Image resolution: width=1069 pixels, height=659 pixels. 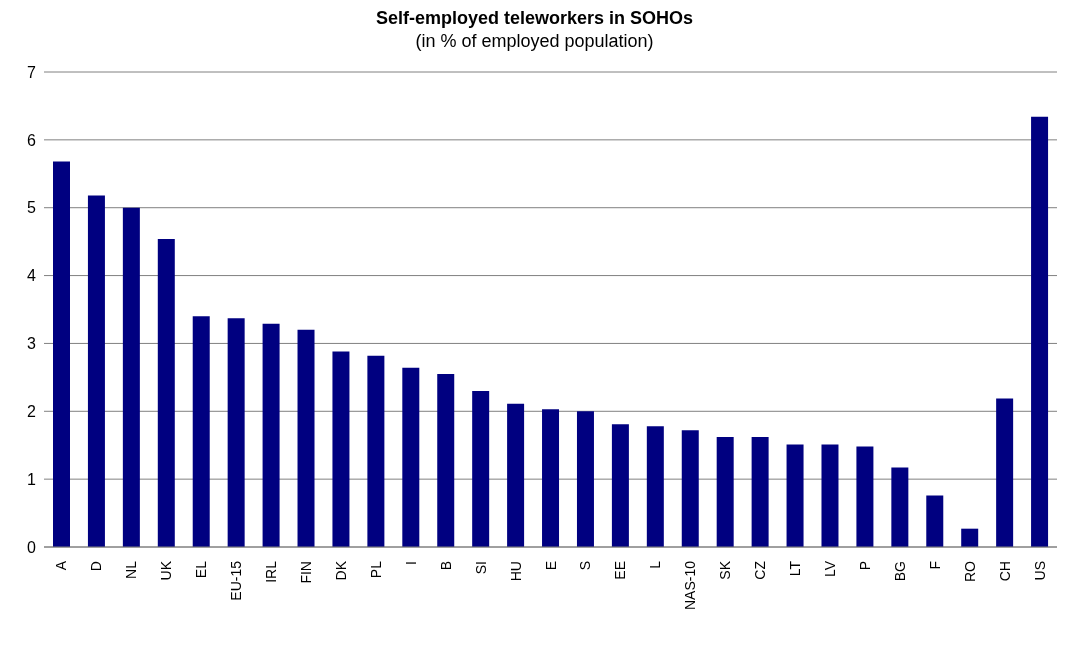 I want to click on x-tick-label: CH, so click(x=1004, y=571).